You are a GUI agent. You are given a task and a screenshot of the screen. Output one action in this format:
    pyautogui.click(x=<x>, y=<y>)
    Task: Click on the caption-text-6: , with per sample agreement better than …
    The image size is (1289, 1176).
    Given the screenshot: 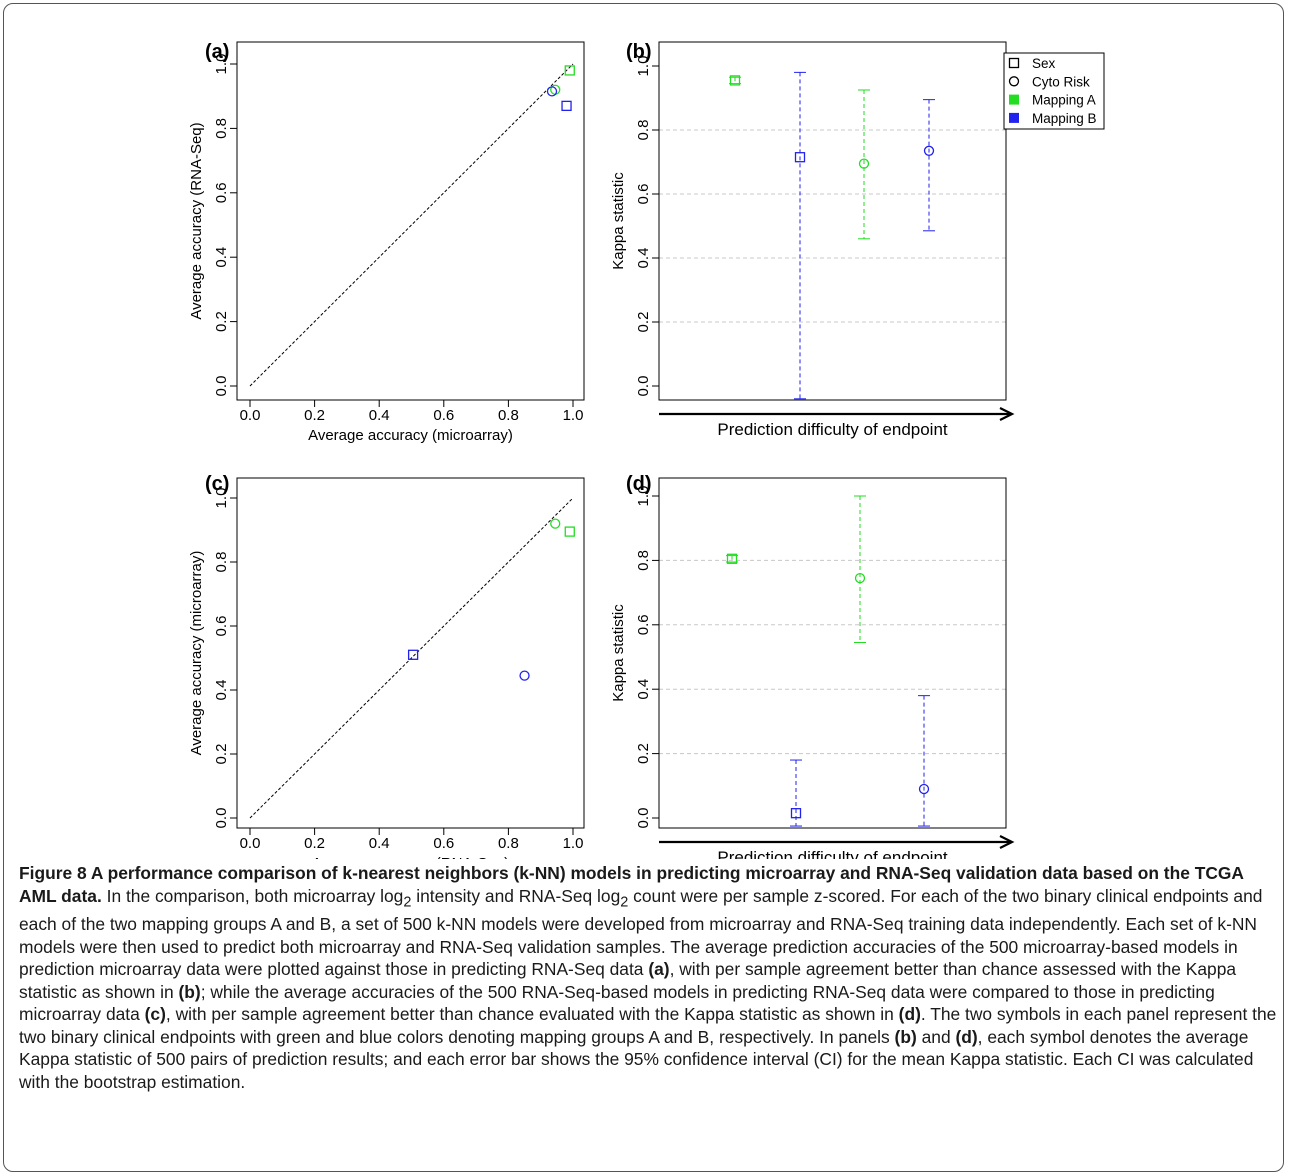 What is the action you would take?
    pyautogui.click(x=532, y=1014)
    